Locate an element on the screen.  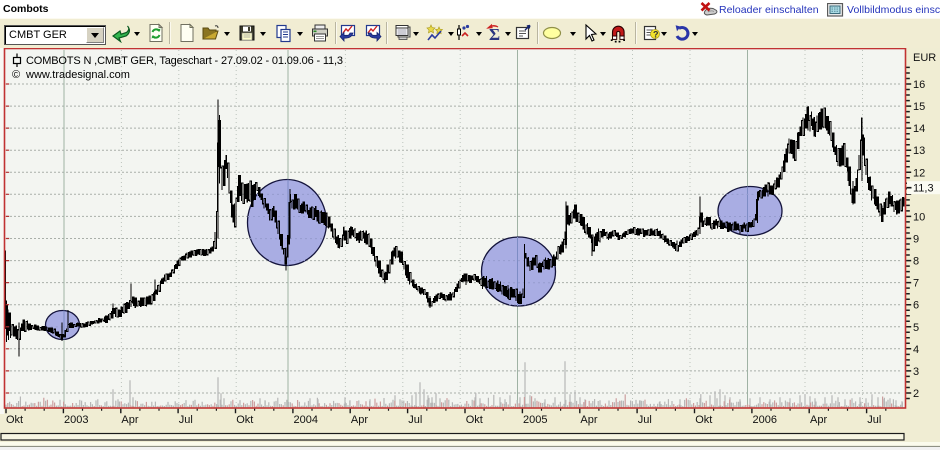
svg-text: 11,3 is located at coordinates (923, 189).